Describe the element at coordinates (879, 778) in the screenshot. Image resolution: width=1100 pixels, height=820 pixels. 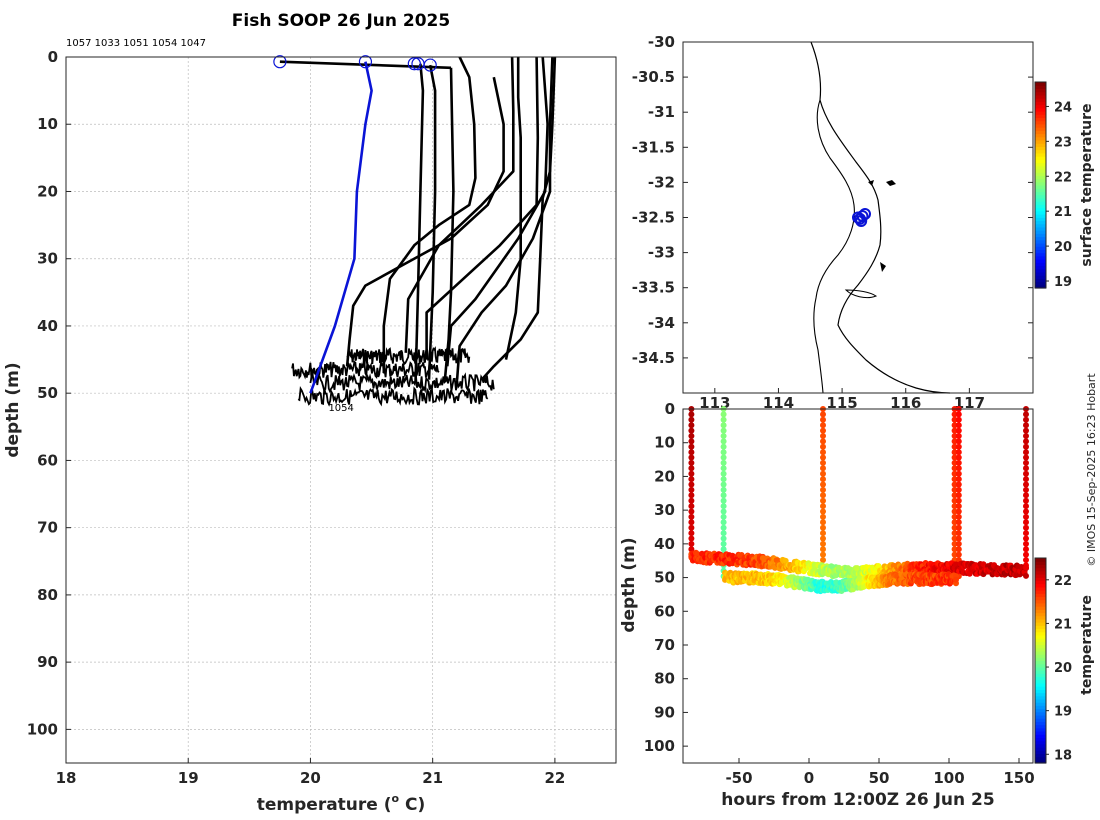
I see `scatter-x-tick-label: 50` at that location.